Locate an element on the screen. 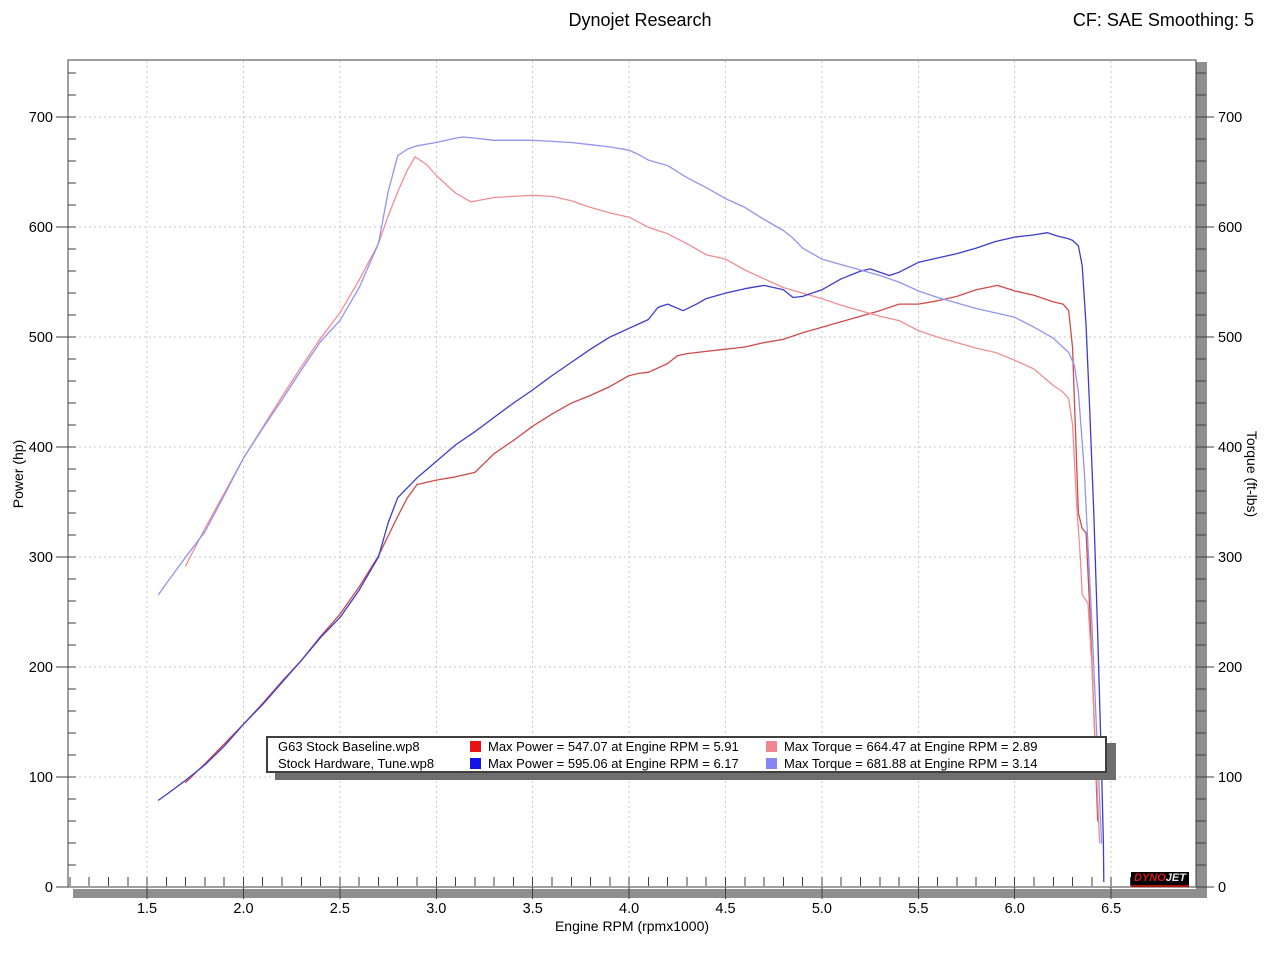 The width and height of the screenshot is (1280, 960). dynojet-logo: DYNOJET is located at coordinates (1160, 879).